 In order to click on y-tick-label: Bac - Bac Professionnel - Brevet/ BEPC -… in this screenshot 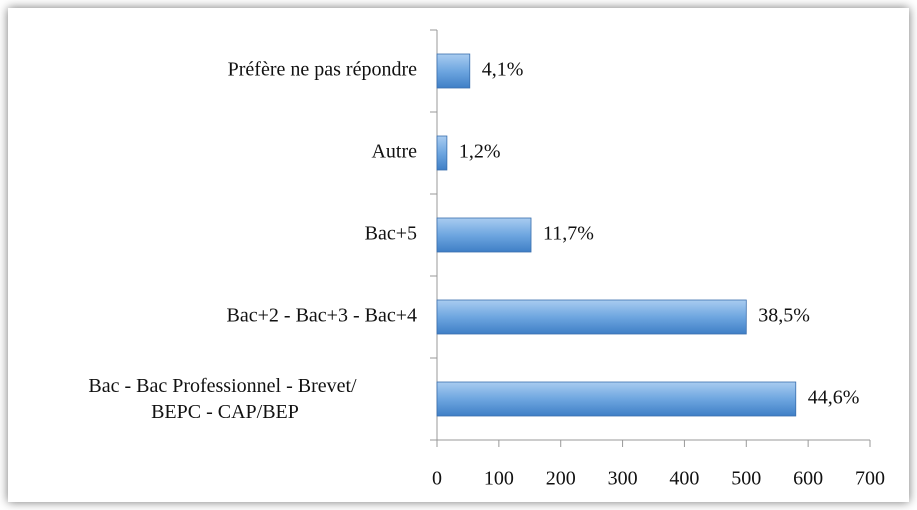, I will do `click(224, 399)`.